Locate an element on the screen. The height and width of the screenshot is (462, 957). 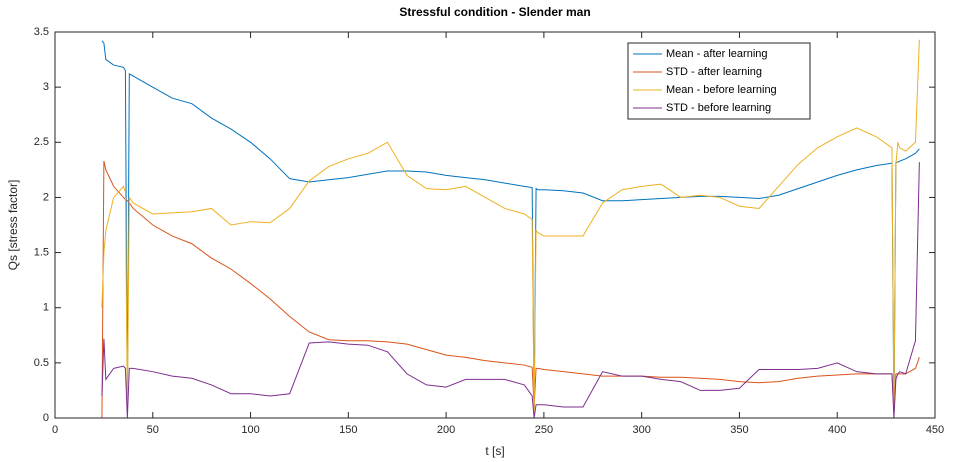
y-tick-label: 3.5 is located at coordinates (41, 32).